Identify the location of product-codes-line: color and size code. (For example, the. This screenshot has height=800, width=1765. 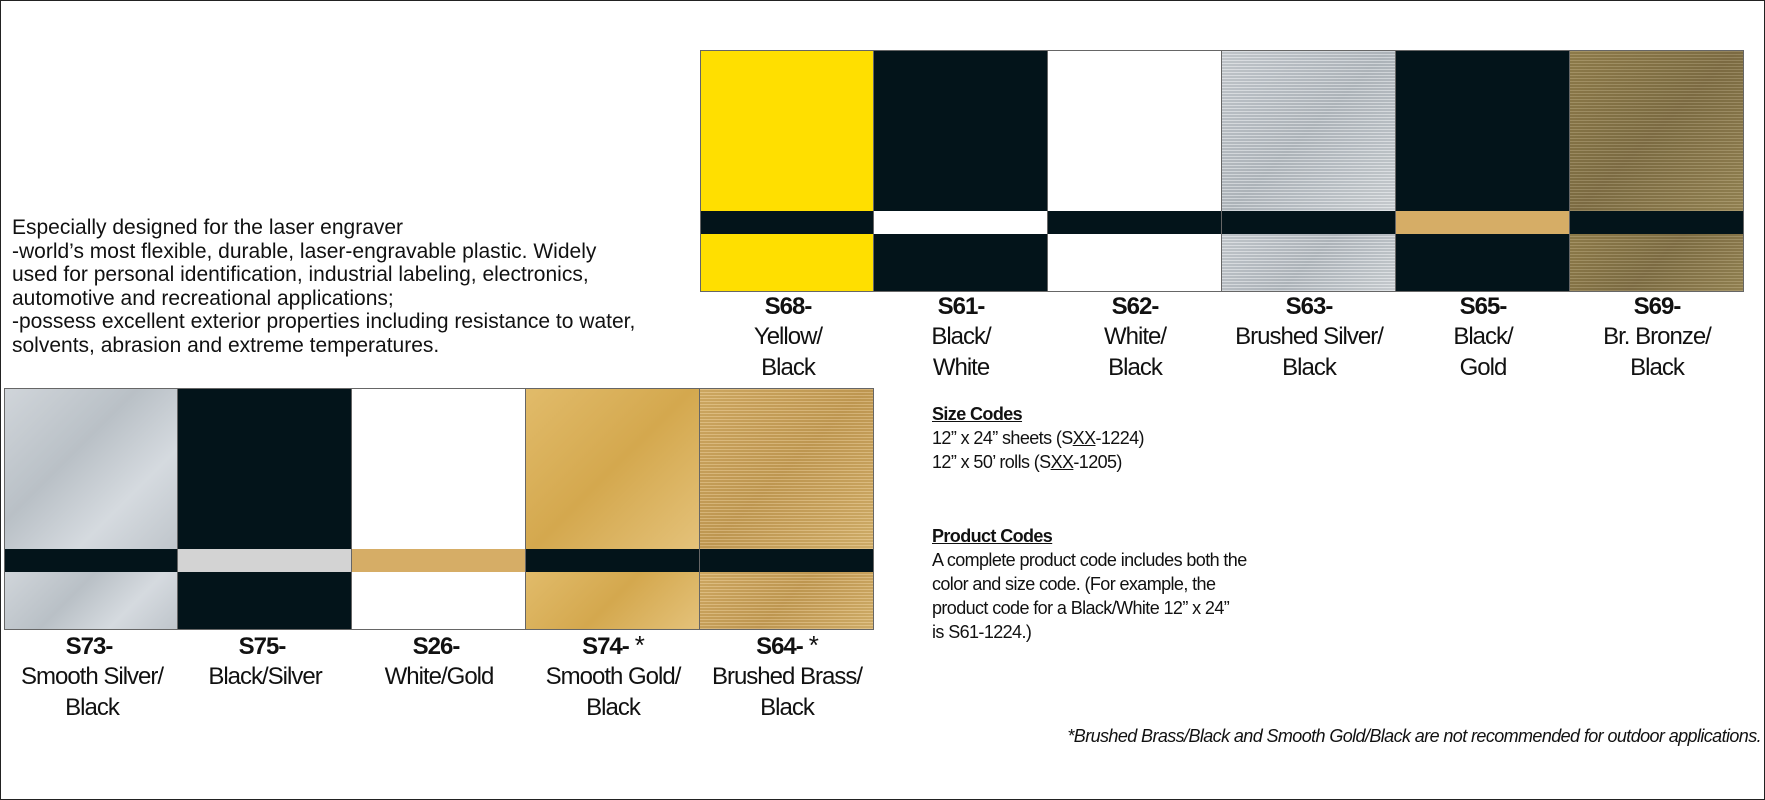
(1074, 584).